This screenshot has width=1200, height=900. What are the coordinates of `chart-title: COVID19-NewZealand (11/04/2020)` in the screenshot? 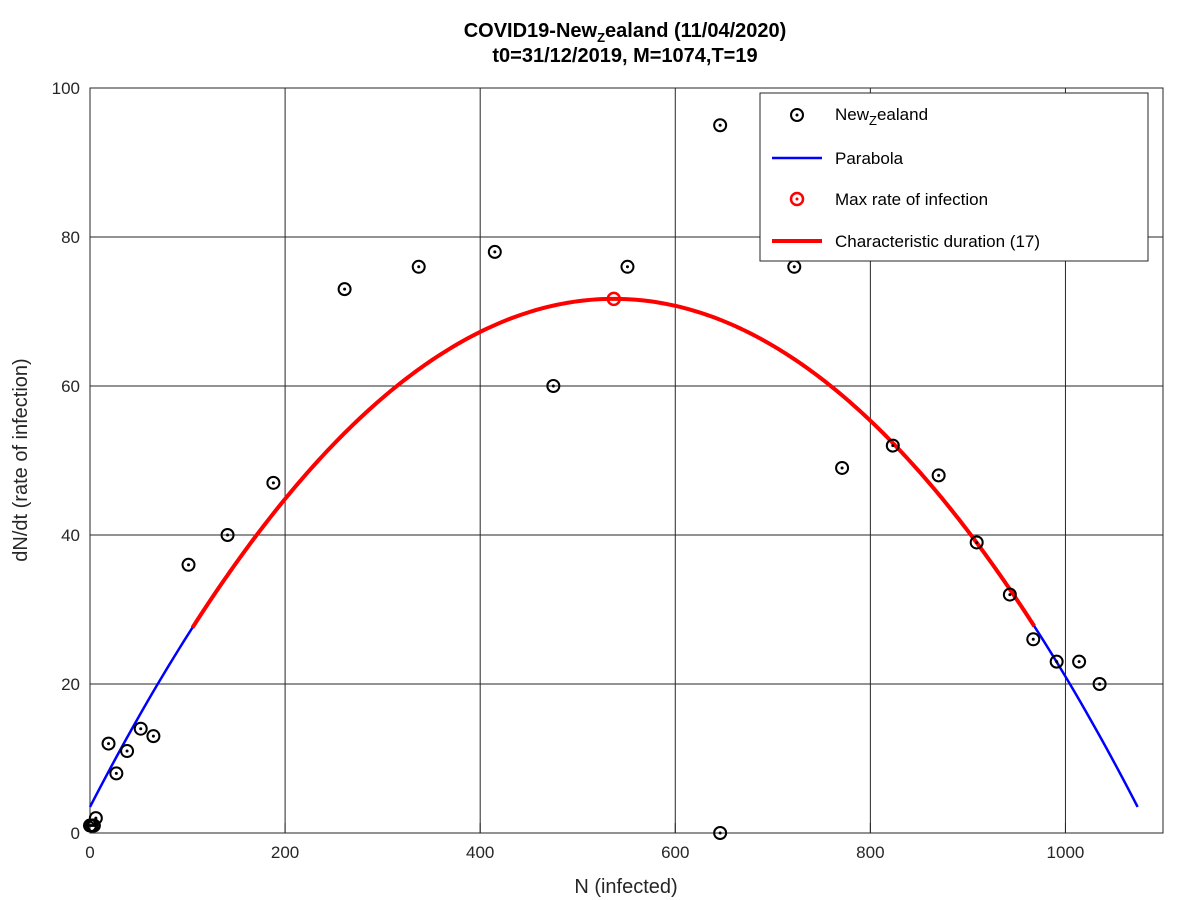 It's located at (625, 32).